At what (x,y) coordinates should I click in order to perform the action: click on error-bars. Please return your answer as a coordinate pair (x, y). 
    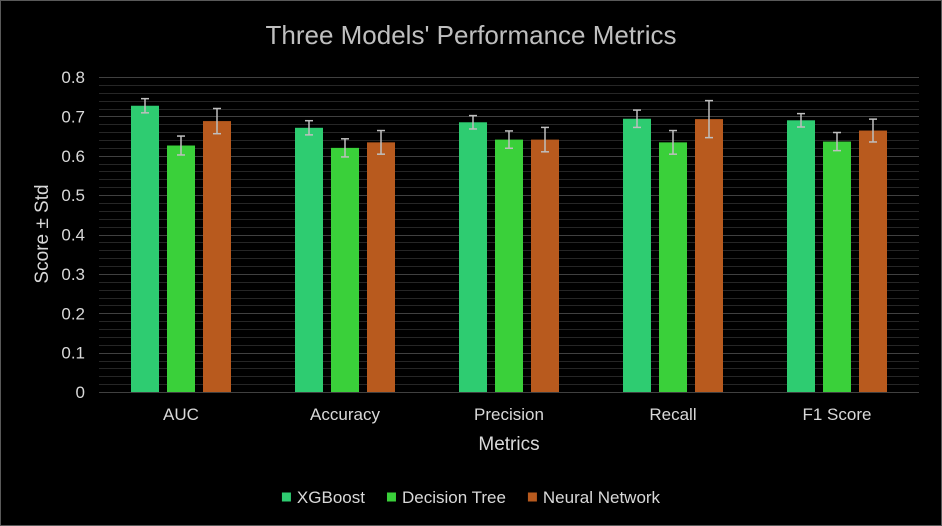
    Looking at the image, I should click on (509, 127).